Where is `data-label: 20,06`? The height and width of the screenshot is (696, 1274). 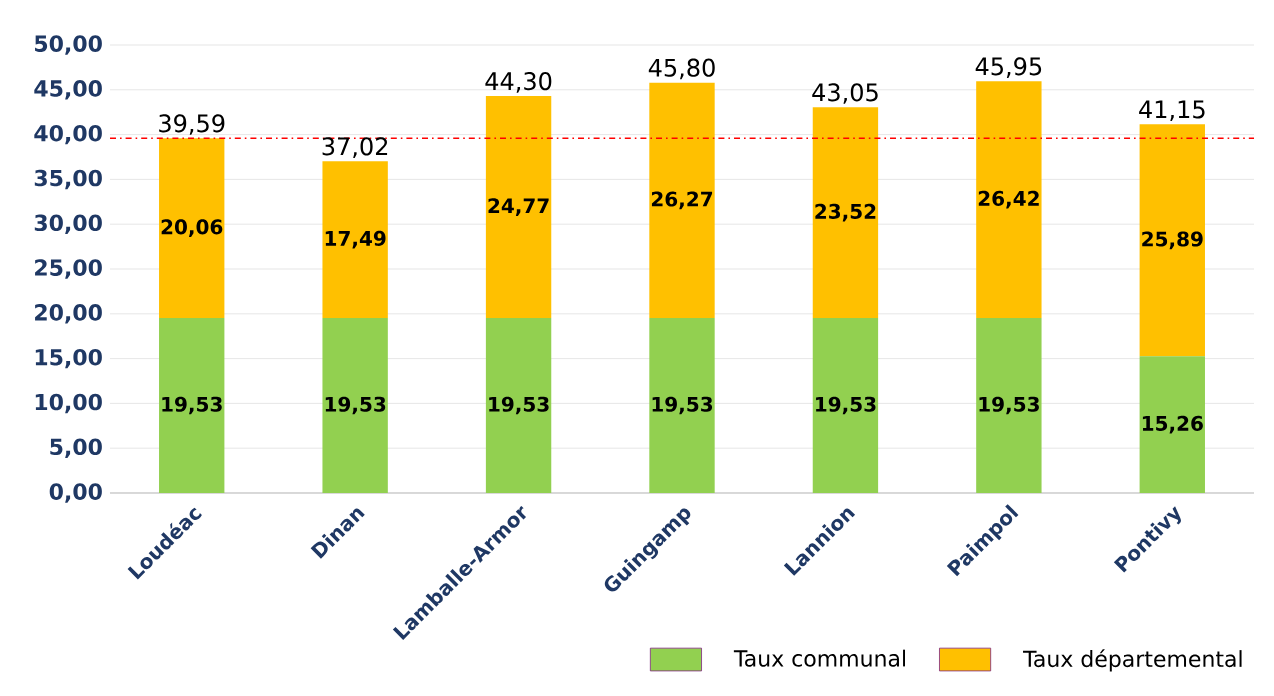 data-label: 20,06 is located at coordinates (192, 228).